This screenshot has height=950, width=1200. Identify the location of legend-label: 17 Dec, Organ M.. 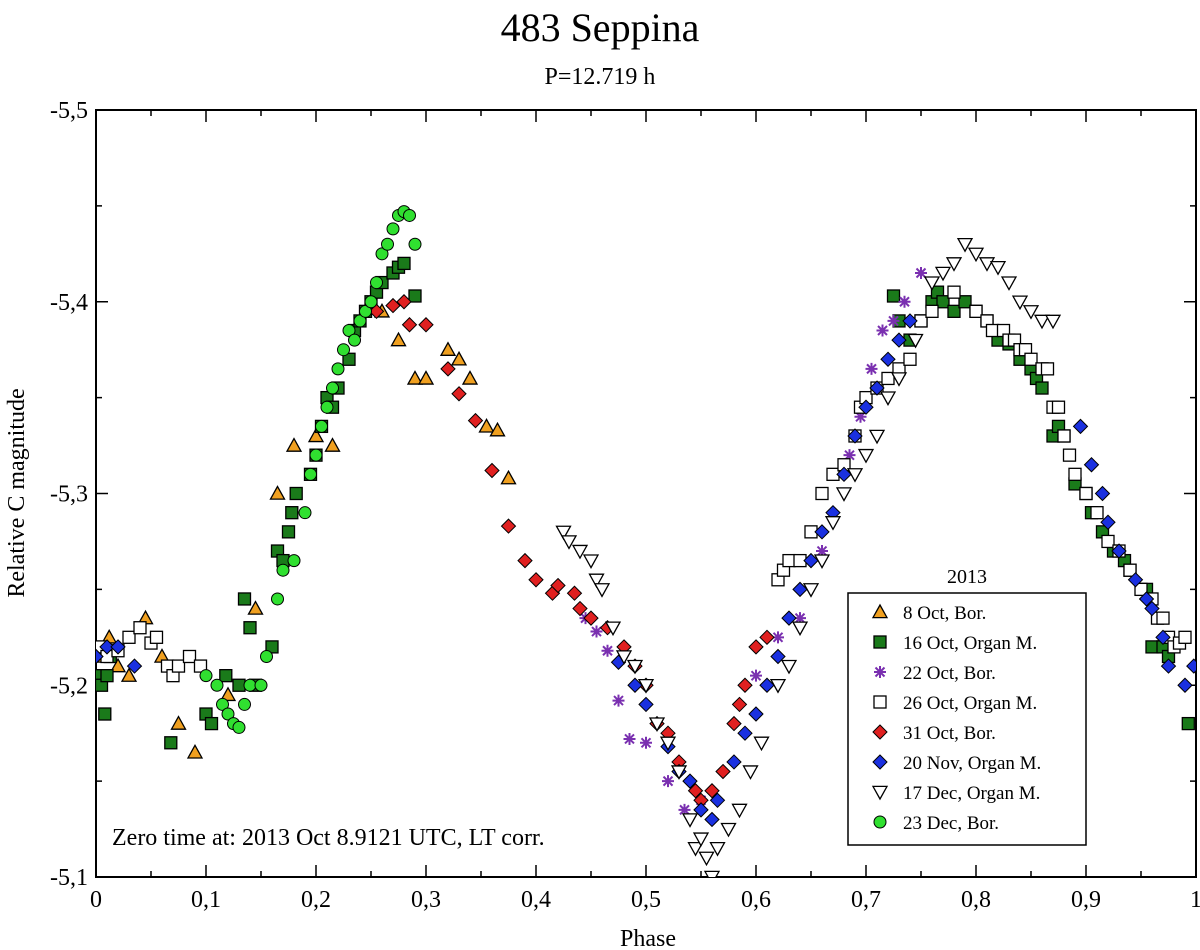
(971, 793).